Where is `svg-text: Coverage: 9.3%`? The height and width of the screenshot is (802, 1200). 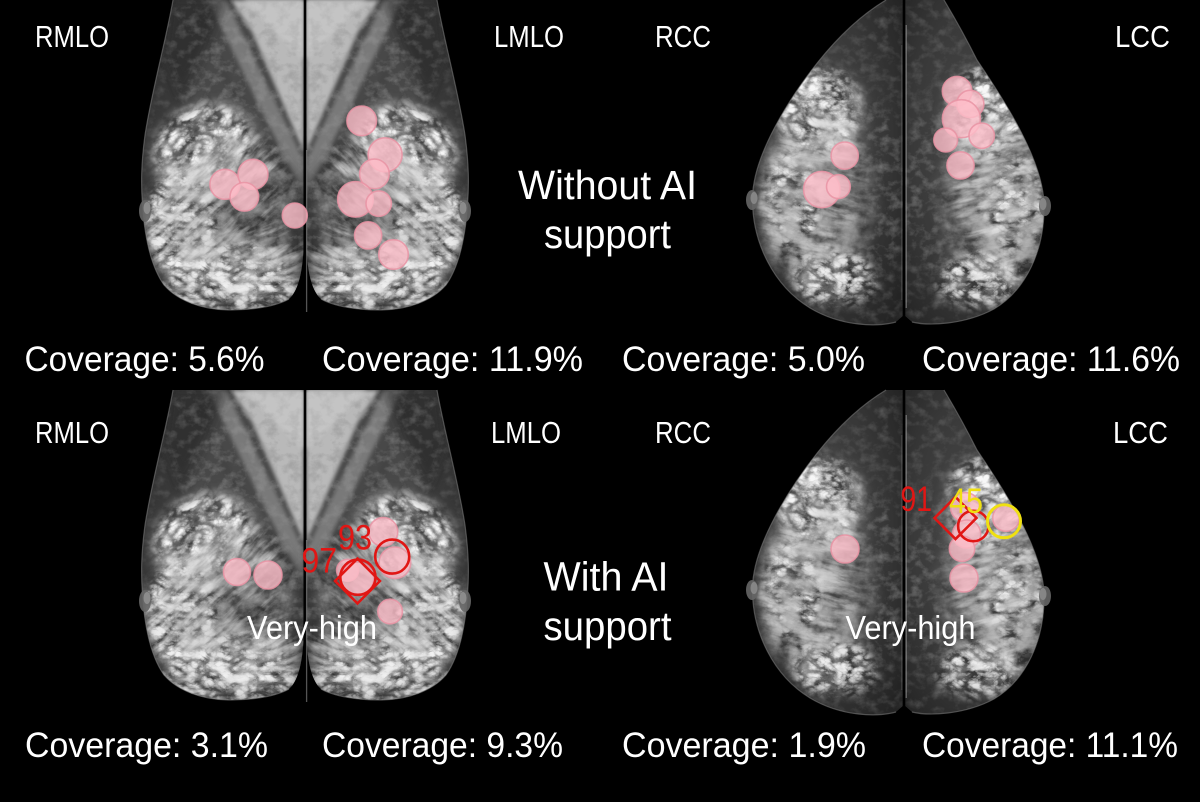 svg-text: Coverage: 9.3% is located at coordinates (442, 745).